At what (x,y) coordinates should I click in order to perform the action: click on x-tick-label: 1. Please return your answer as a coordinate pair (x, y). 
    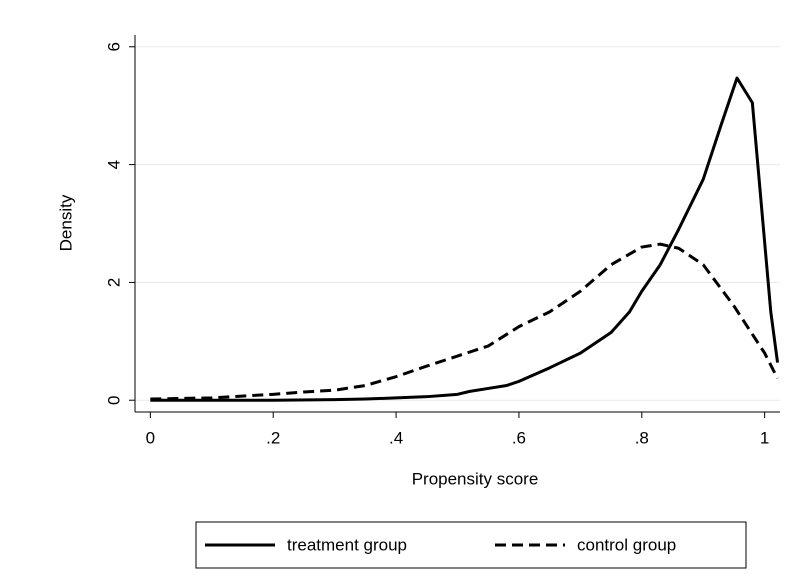
    Looking at the image, I should click on (764, 437).